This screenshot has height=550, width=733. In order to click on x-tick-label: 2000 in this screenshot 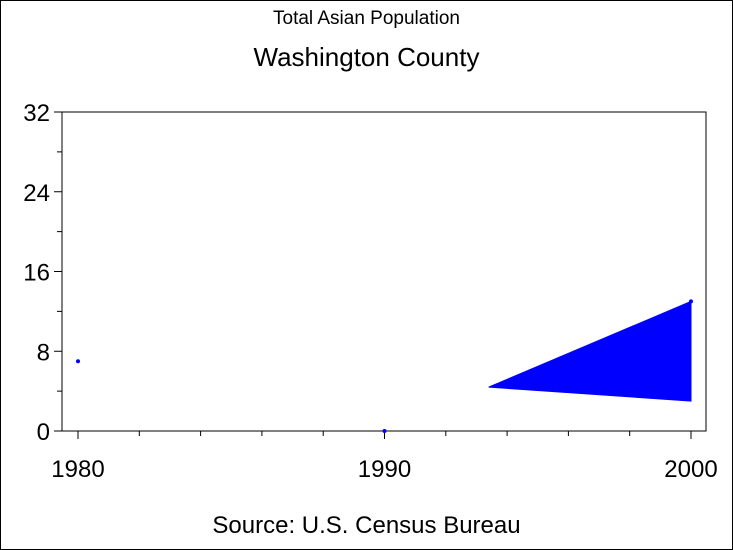, I will do `click(690, 469)`.